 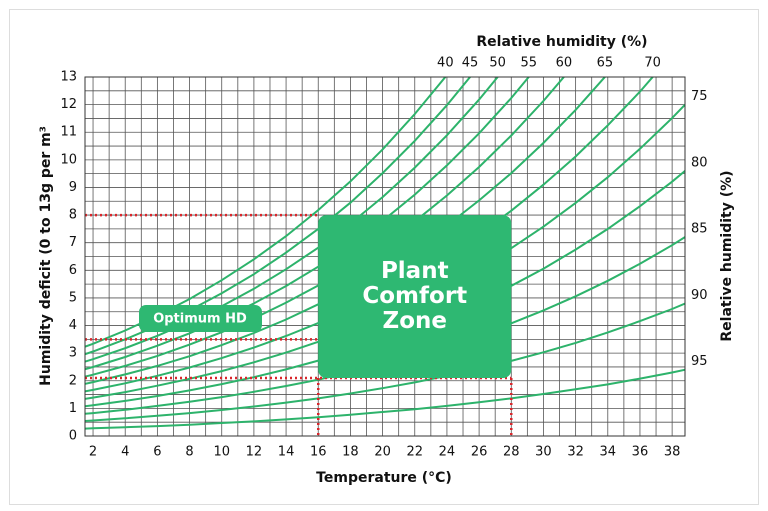 I want to click on x-tick-label: 12, so click(x=254, y=452).